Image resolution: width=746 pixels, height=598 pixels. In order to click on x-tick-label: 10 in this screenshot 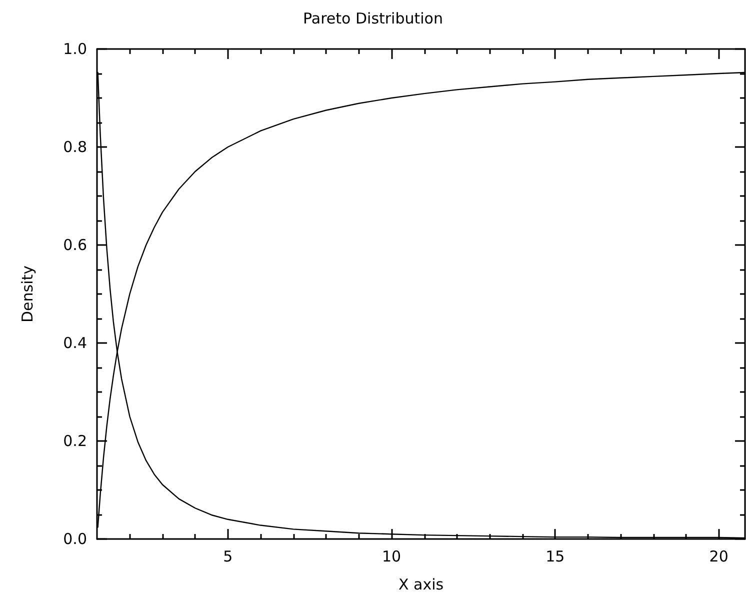, I will do `click(392, 557)`.